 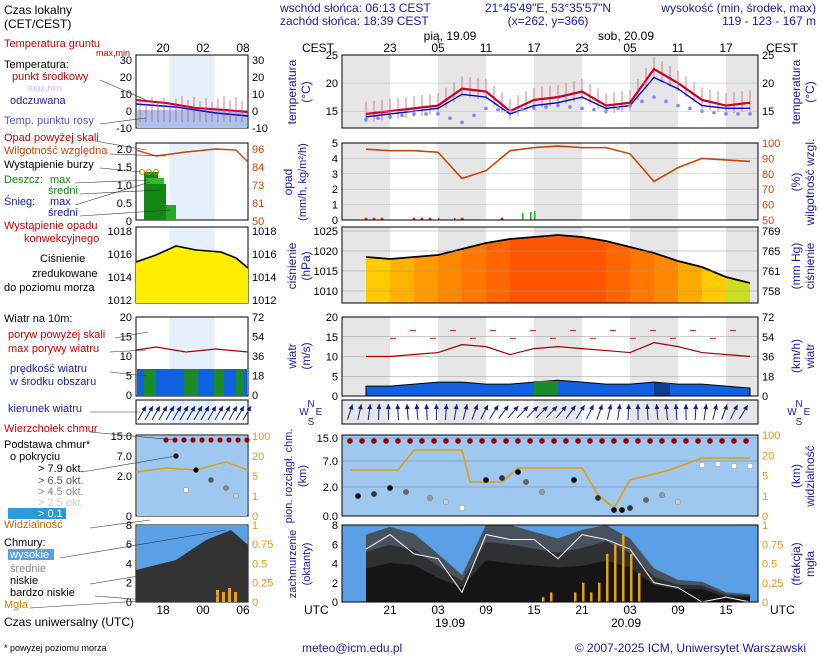 I want to click on utc-label-right: UTC, so click(x=782, y=610).